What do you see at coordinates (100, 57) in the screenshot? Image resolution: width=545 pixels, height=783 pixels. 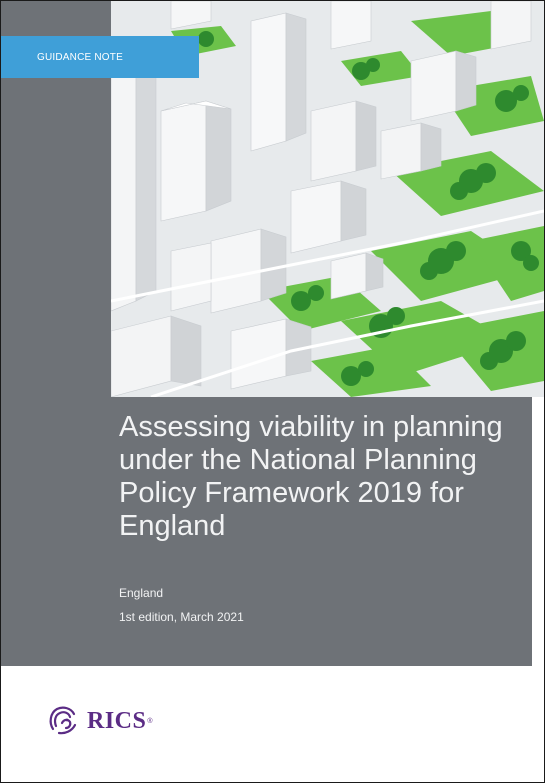 I see `guidance-note-tag: GUIDANCE NOTE` at bounding box center [100, 57].